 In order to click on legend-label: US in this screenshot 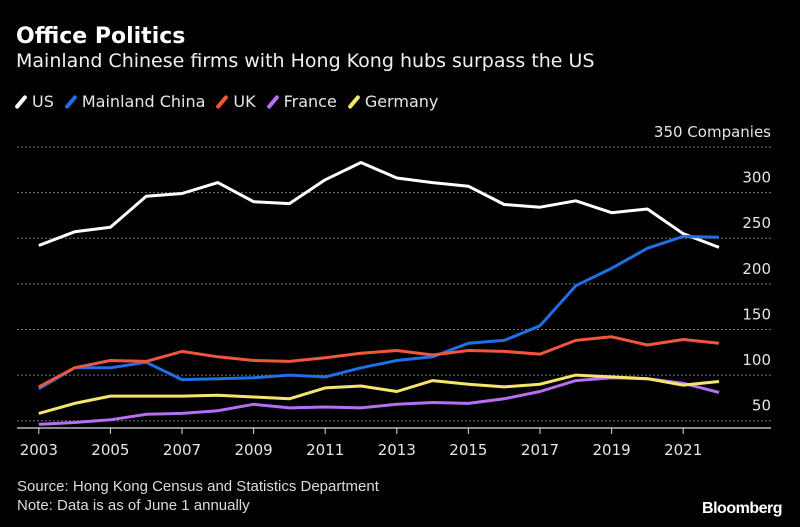, I will do `click(43, 101)`.